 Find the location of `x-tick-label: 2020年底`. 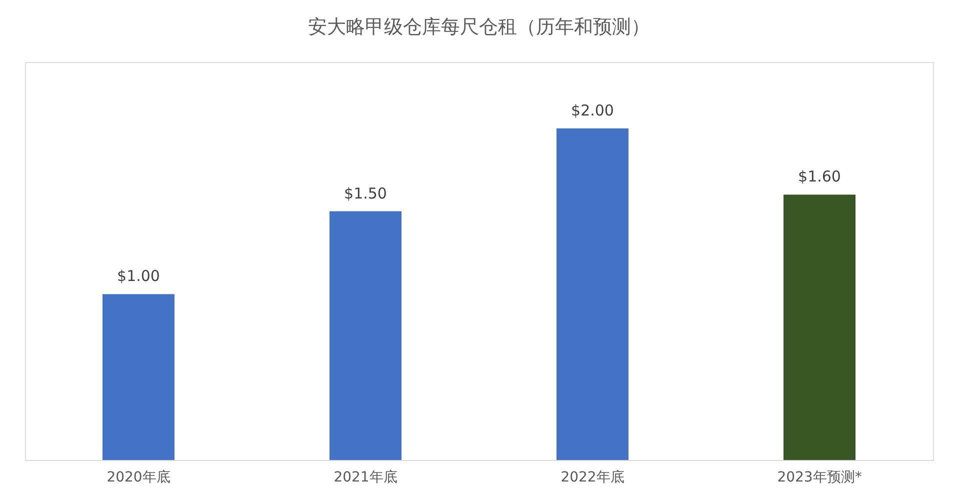

x-tick-label: 2020年底 is located at coordinates (138, 478).